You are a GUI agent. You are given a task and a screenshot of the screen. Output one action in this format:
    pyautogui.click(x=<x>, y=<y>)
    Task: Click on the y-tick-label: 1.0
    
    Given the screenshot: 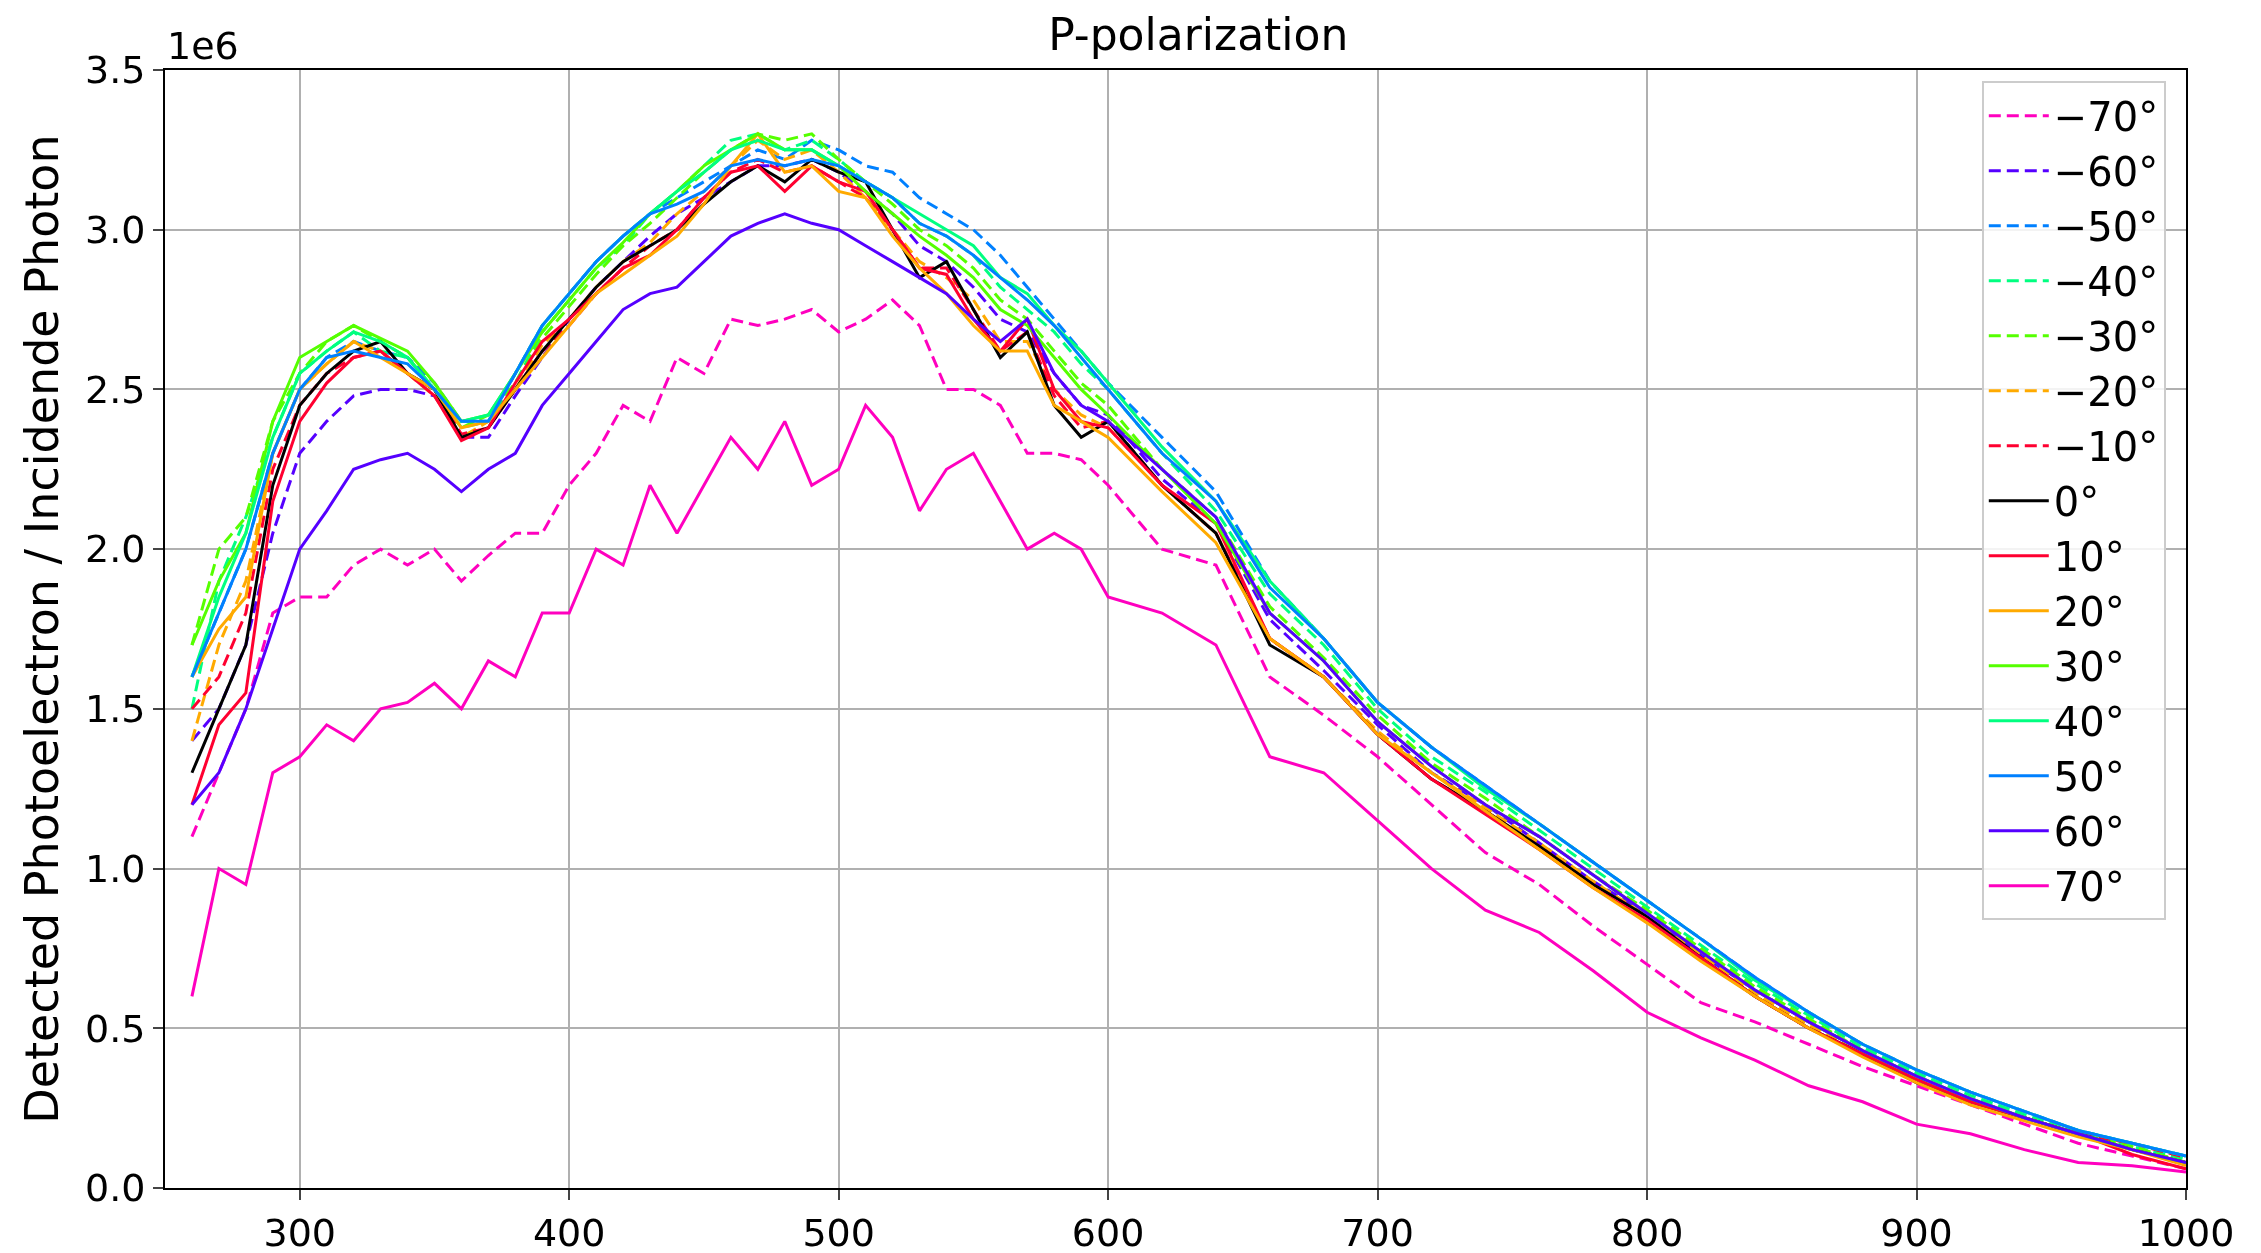 What is the action you would take?
    pyautogui.click(x=115, y=868)
    